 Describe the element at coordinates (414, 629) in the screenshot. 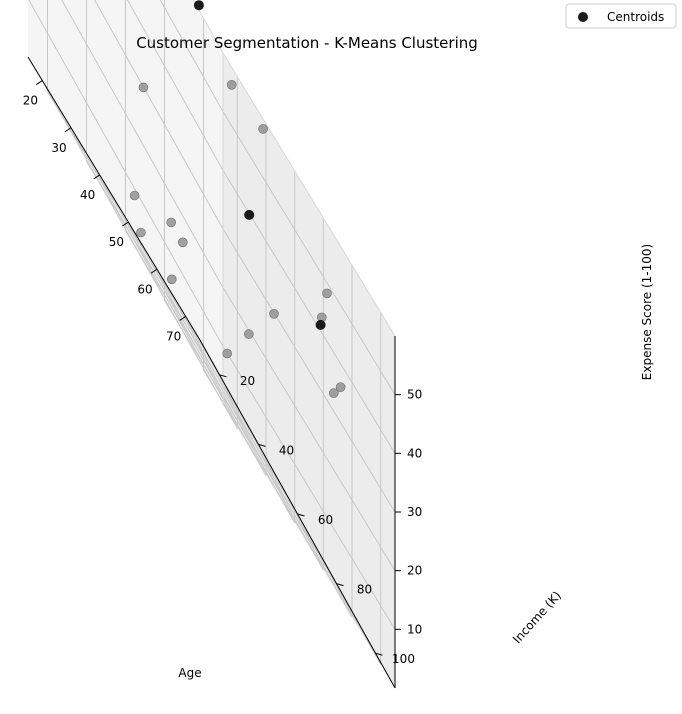

I see `z-tick-label: 10` at that location.